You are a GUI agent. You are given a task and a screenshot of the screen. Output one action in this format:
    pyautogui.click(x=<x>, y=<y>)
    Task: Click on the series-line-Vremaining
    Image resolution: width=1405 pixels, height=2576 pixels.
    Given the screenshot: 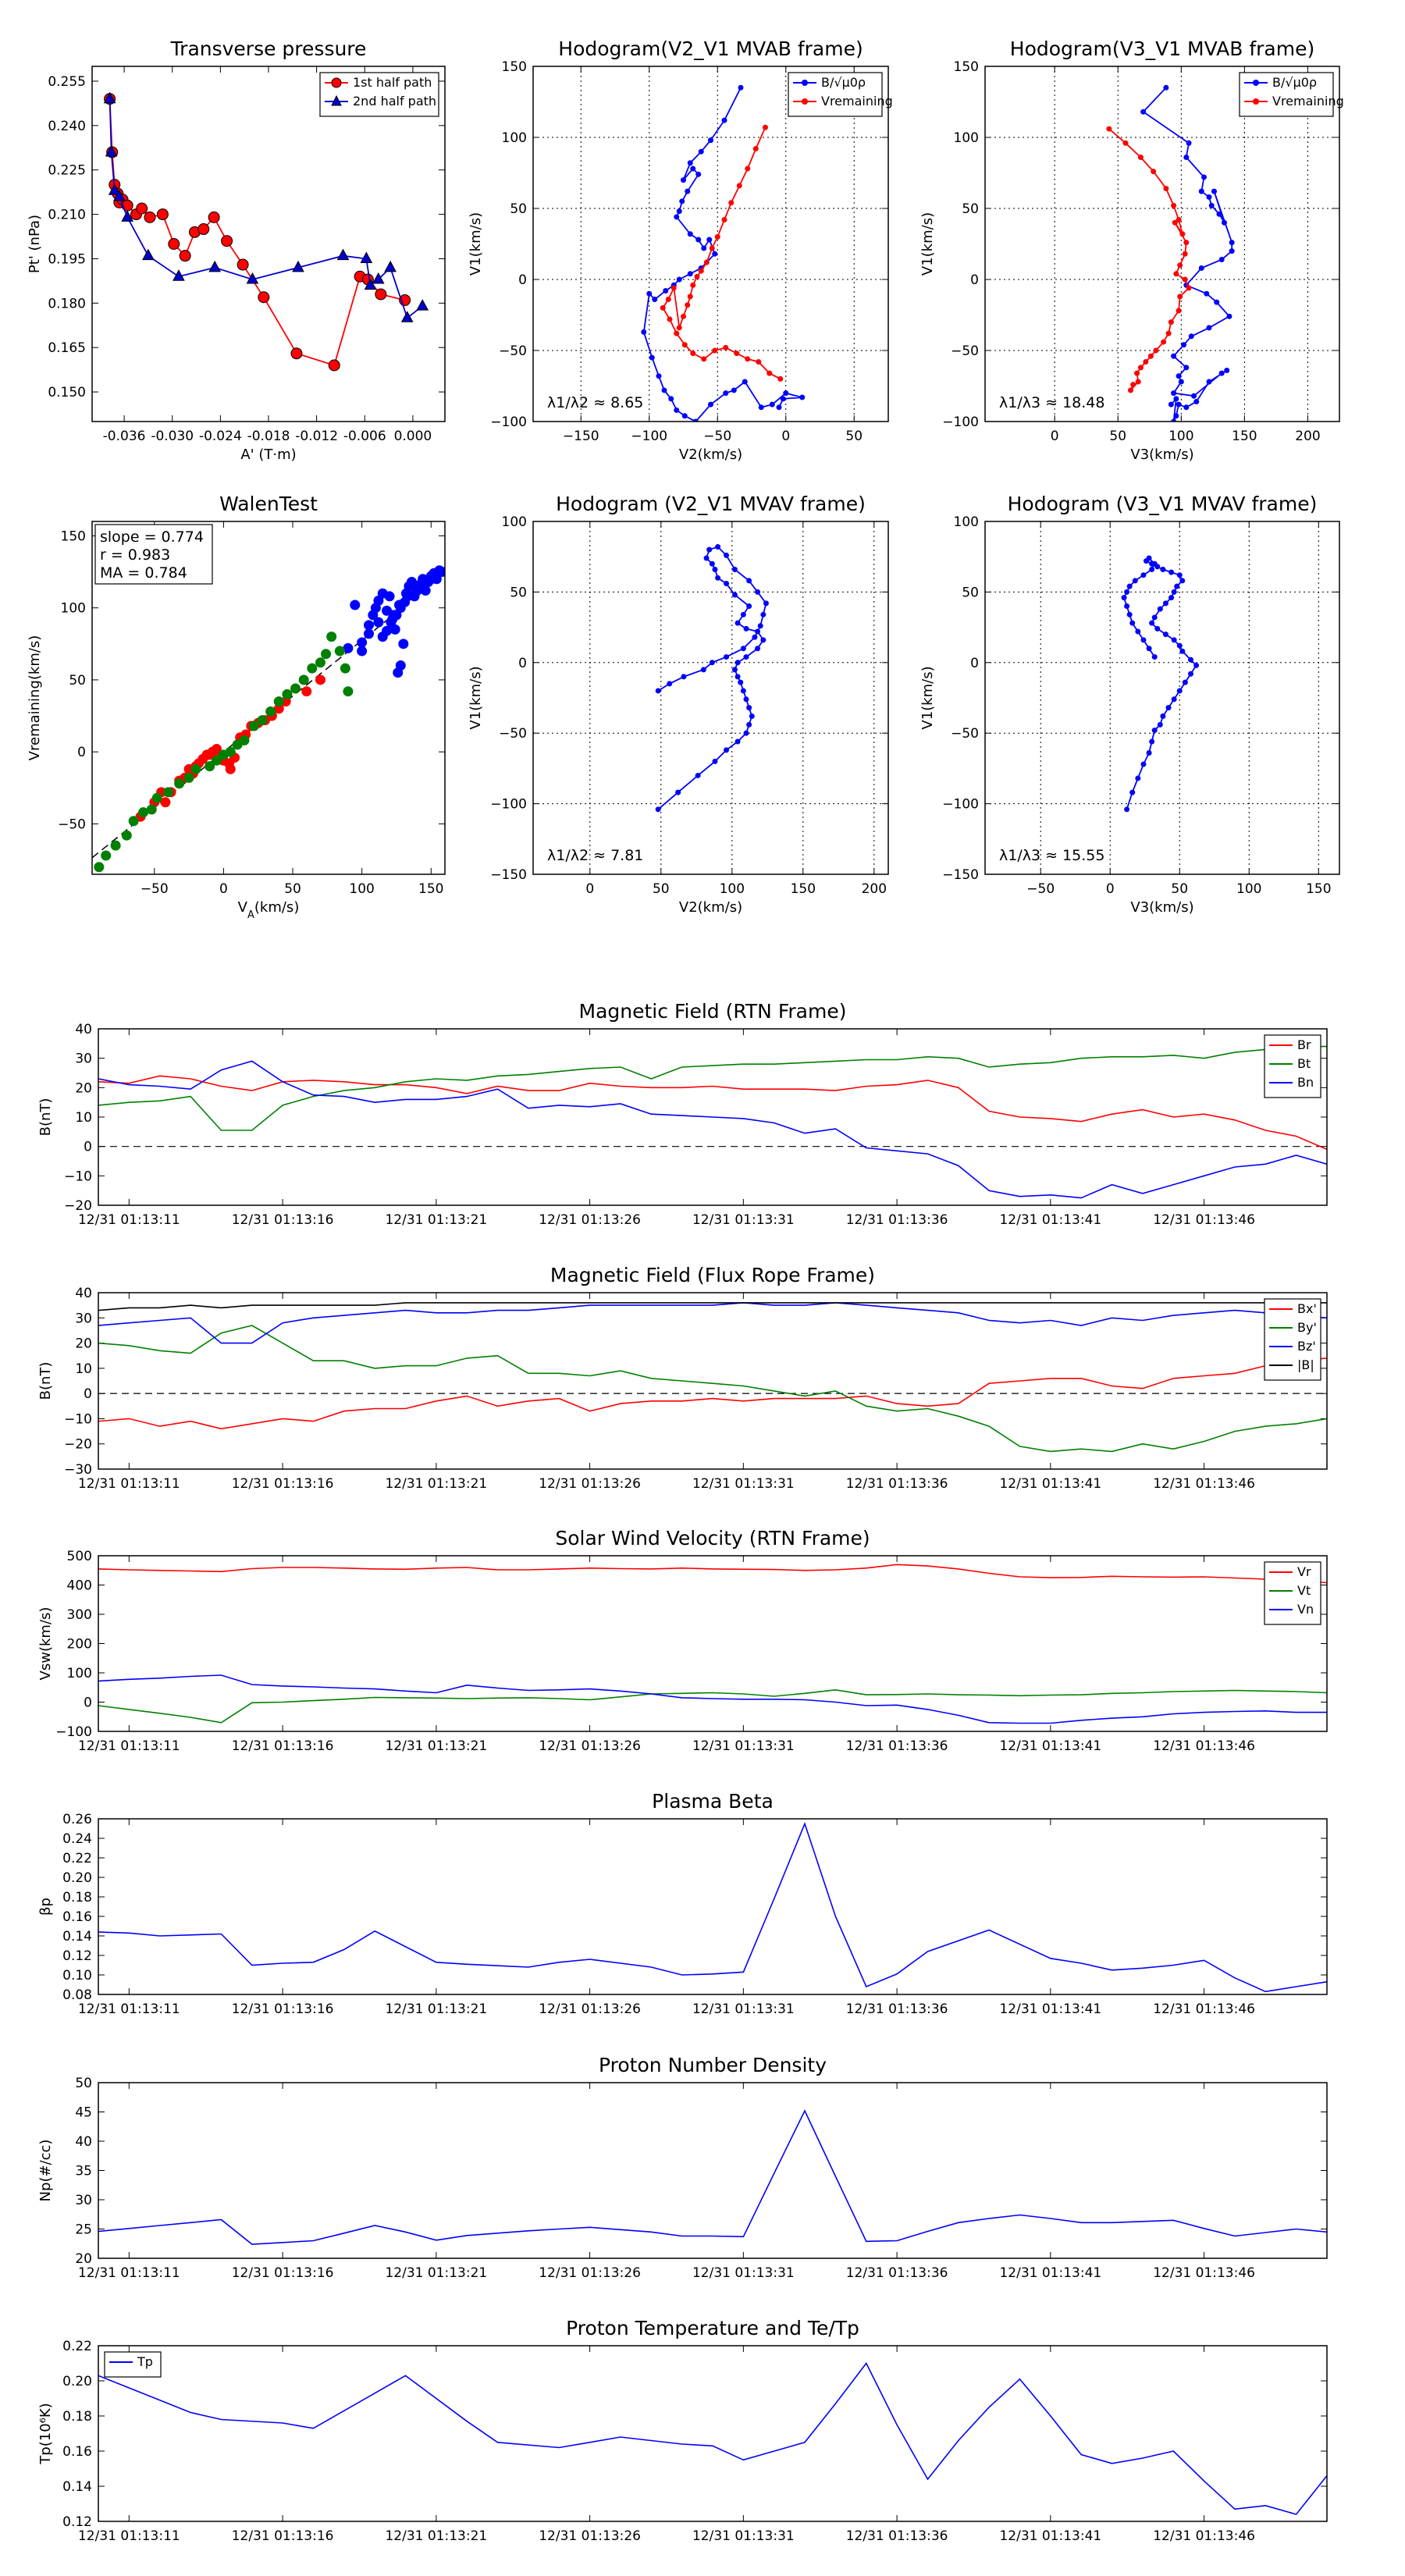 What is the action you would take?
    pyautogui.click(x=721, y=253)
    